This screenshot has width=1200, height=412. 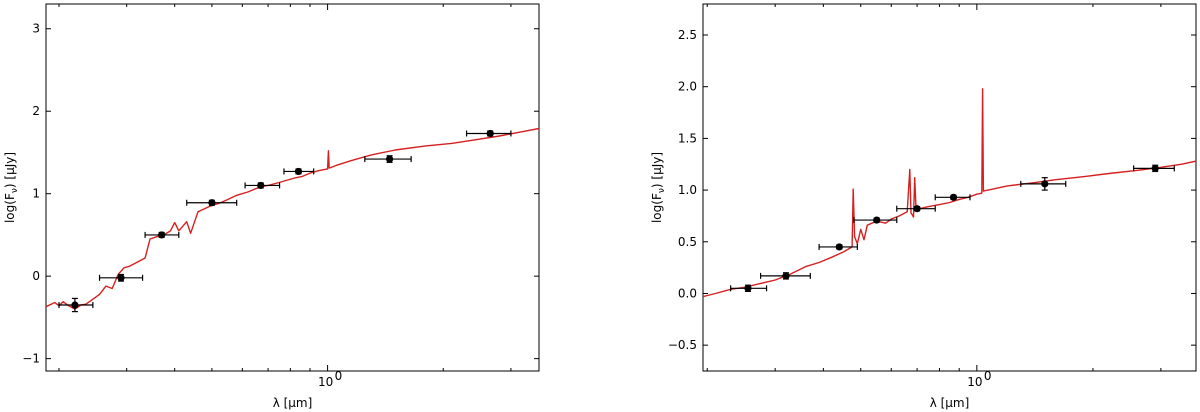 What do you see at coordinates (36, 276) in the screenshot?
I see `y-tick-label: 0` at bounding box center [36, 276].